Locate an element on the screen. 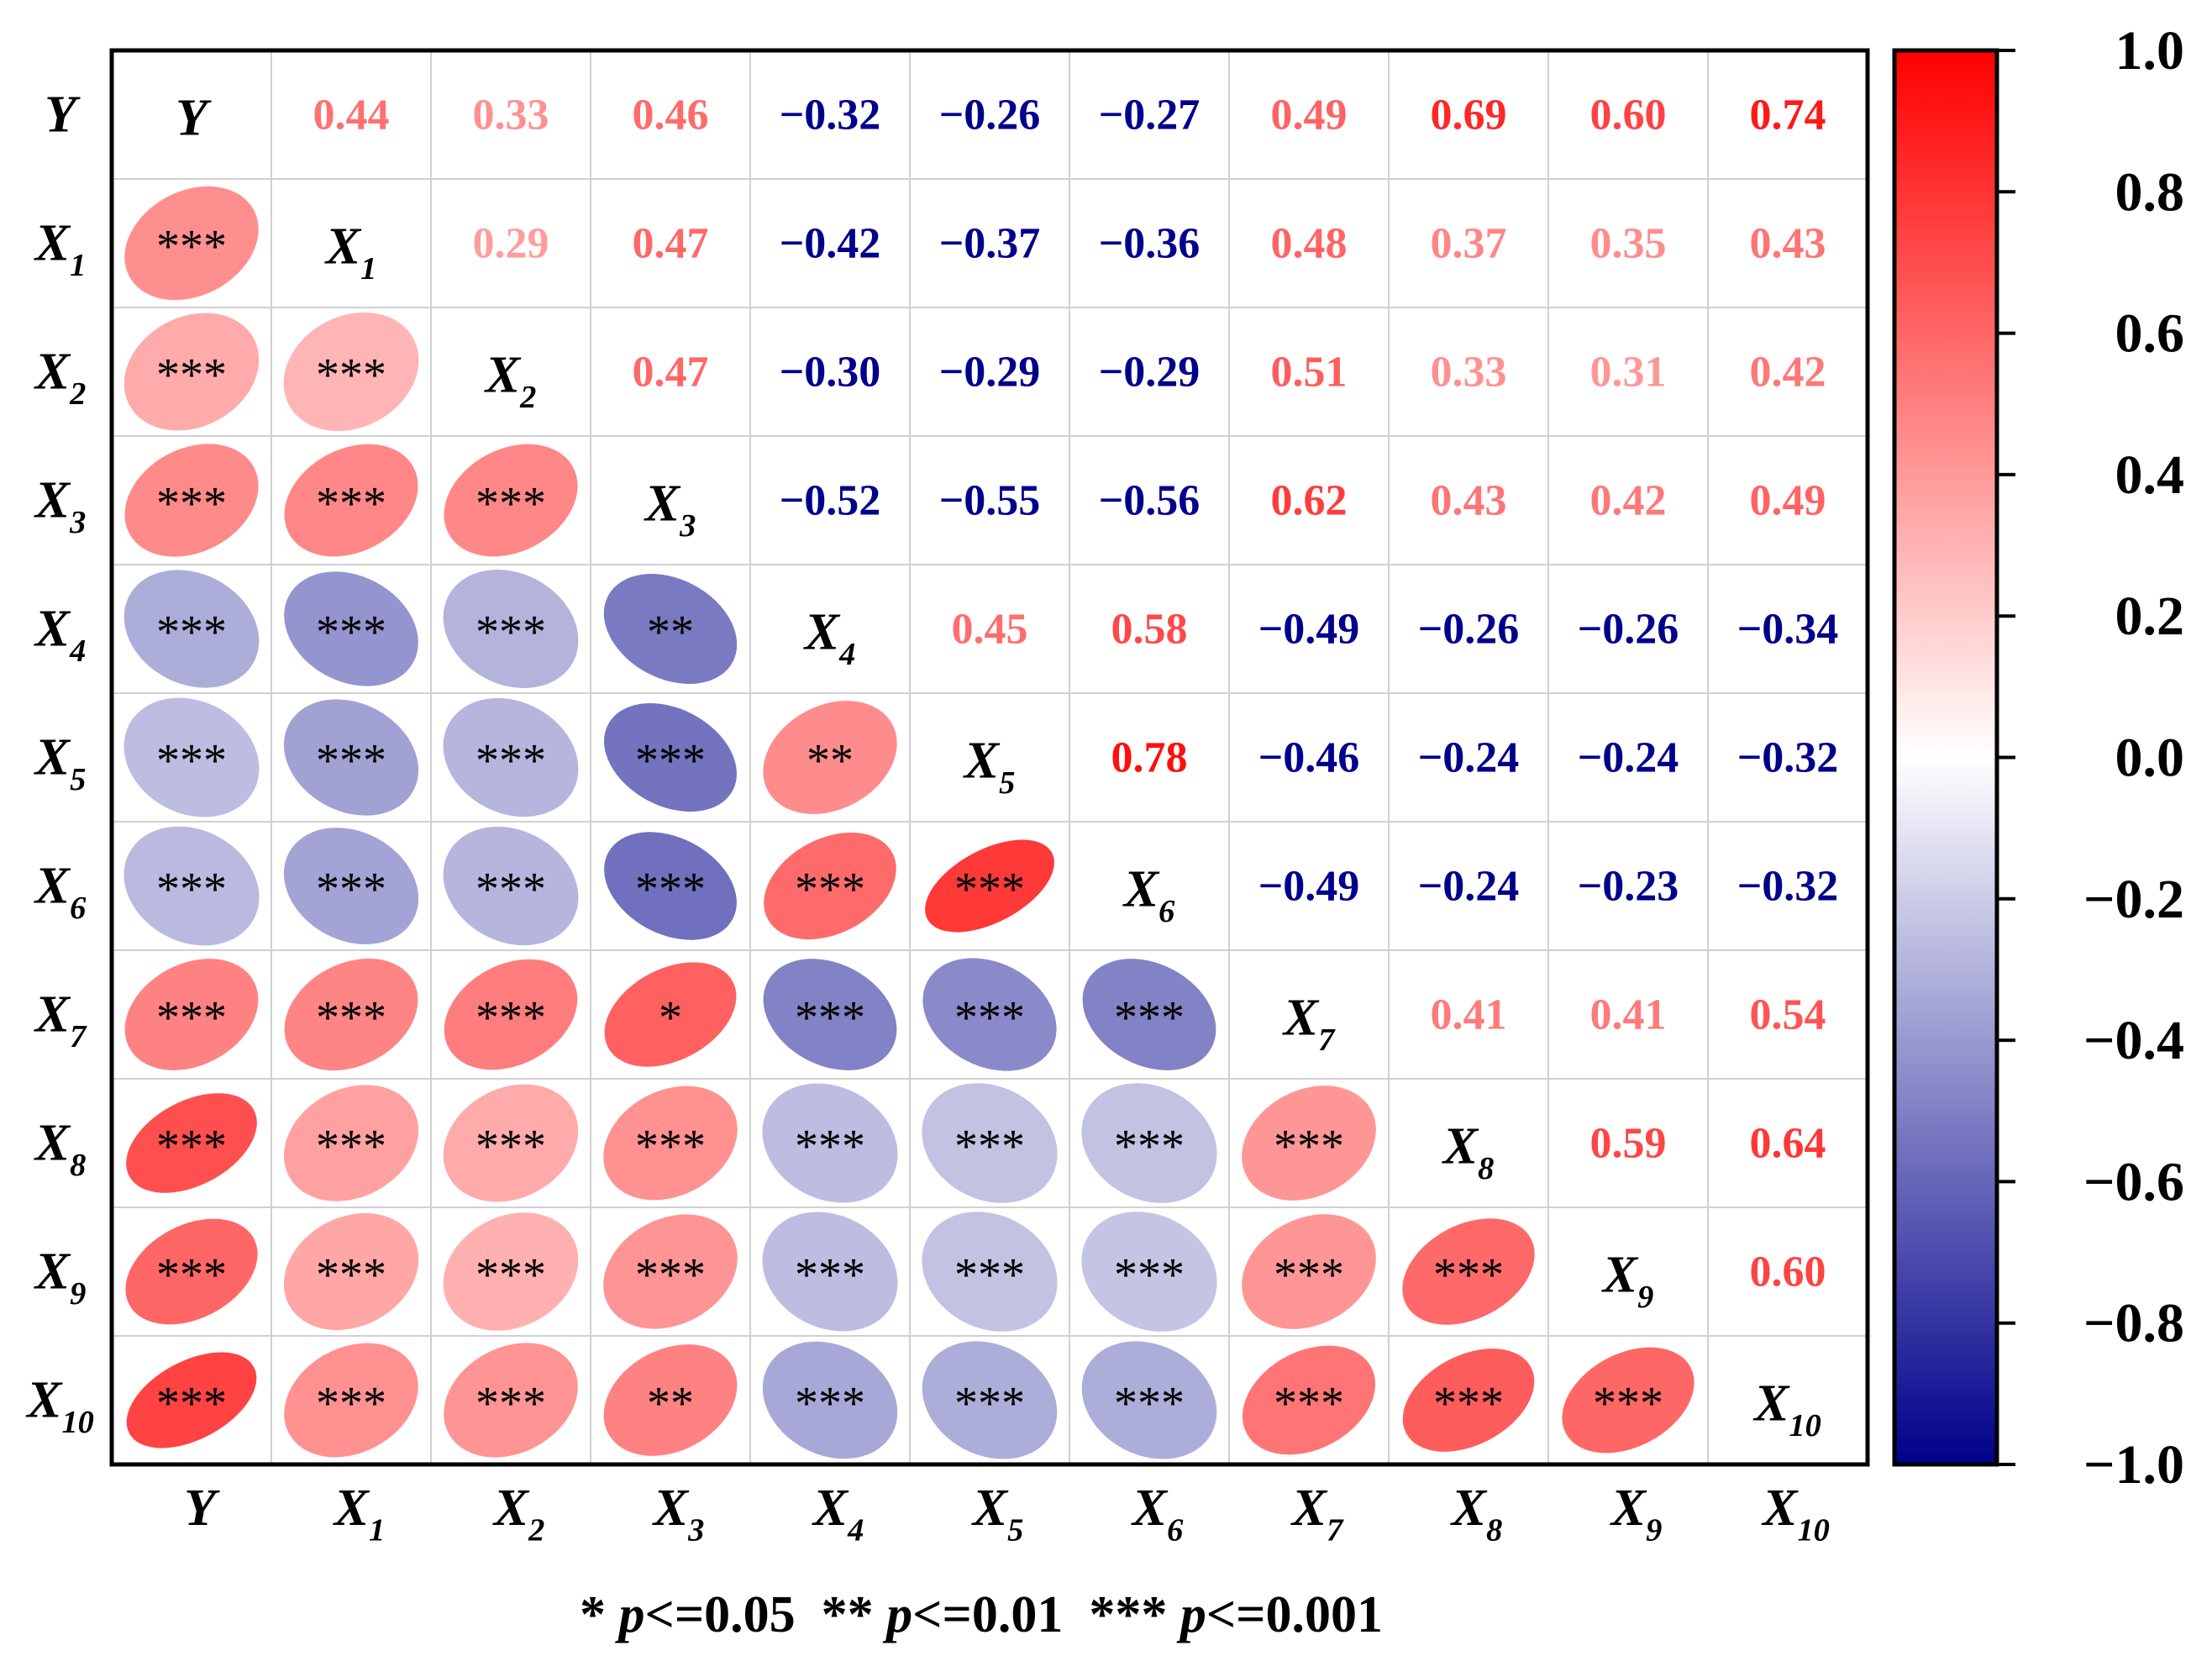 Image resolution: width=2212 pixels, height=1656 pixels. correlation-value: −0.32 is located at coordinates (1788, 887).